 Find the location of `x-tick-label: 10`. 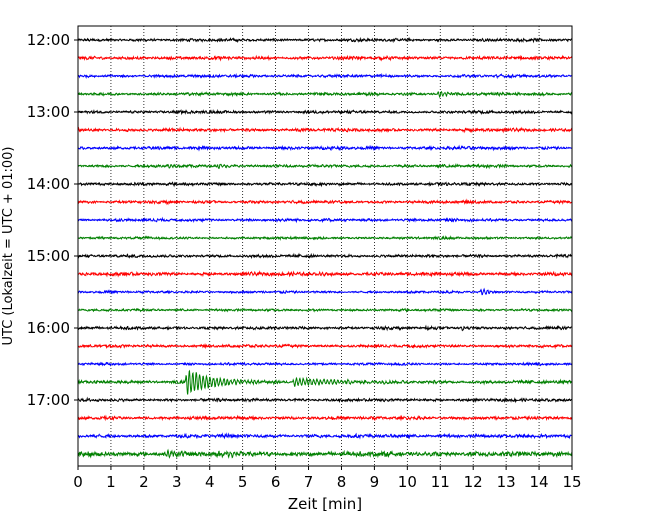

x-tick-label: 10 is located at coordinates (407, 482).